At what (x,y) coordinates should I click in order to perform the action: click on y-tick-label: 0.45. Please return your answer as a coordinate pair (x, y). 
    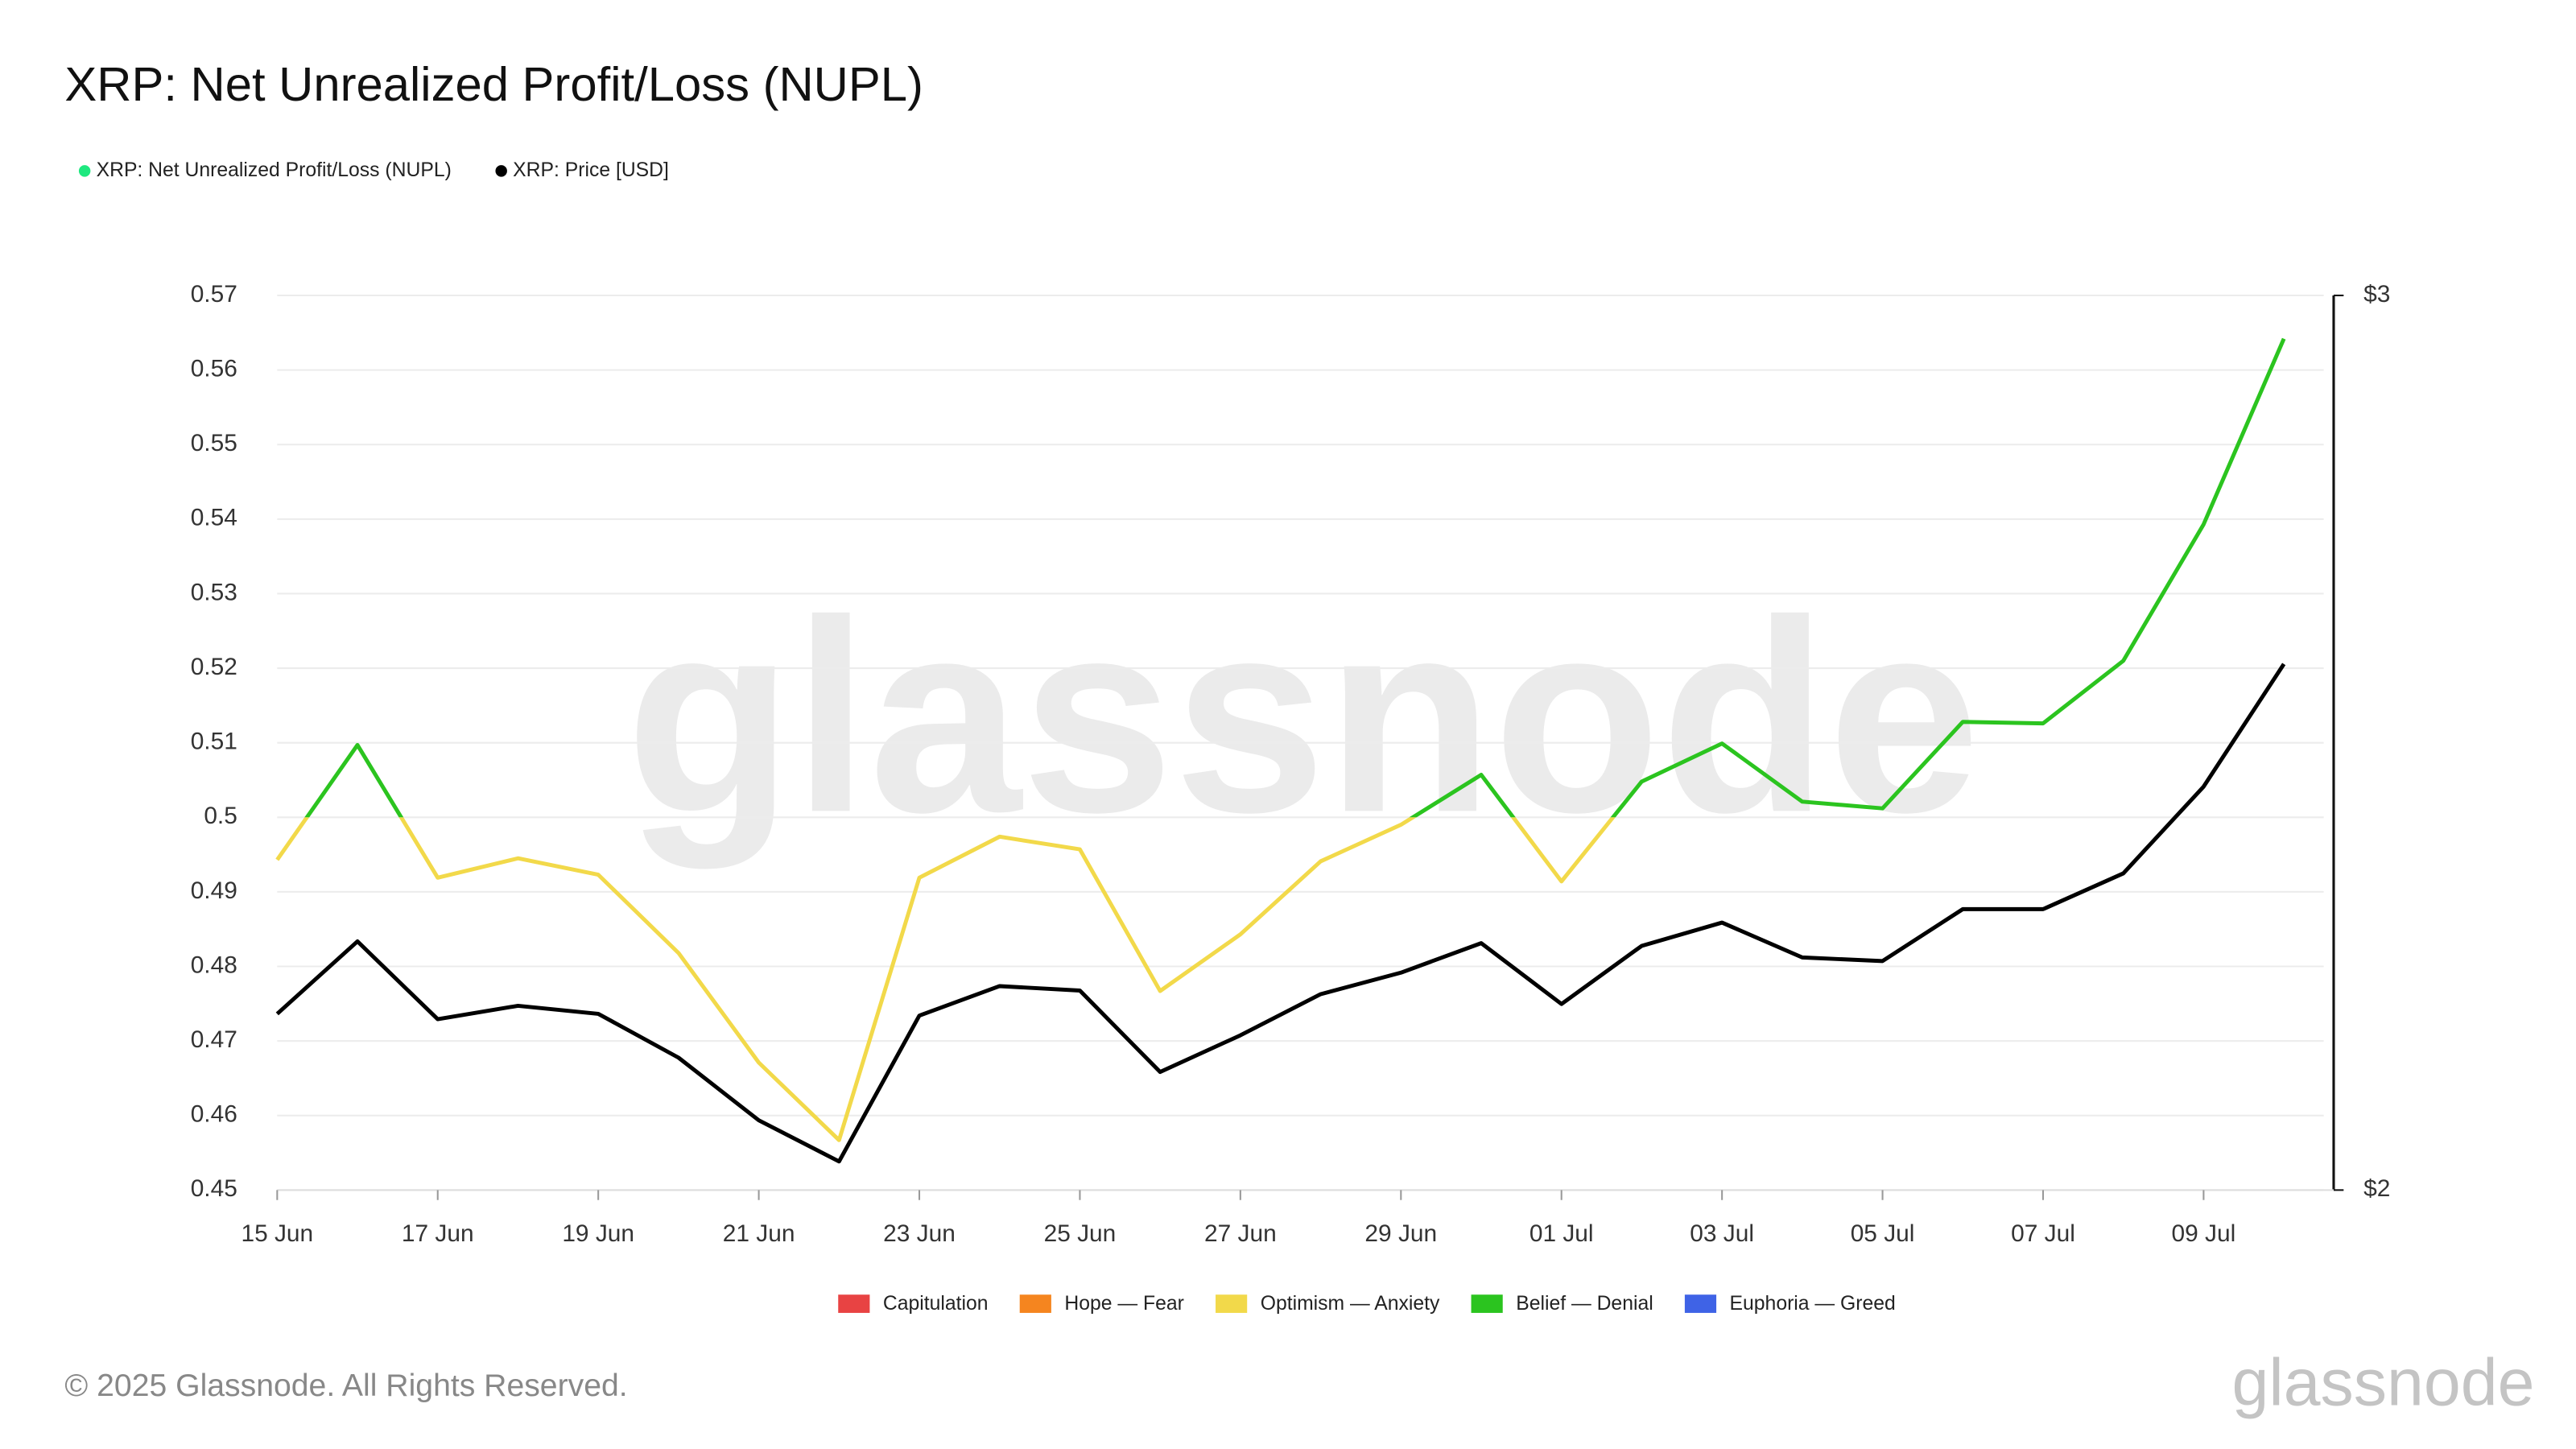
    Looking at the image, I should click on (214, 1188).